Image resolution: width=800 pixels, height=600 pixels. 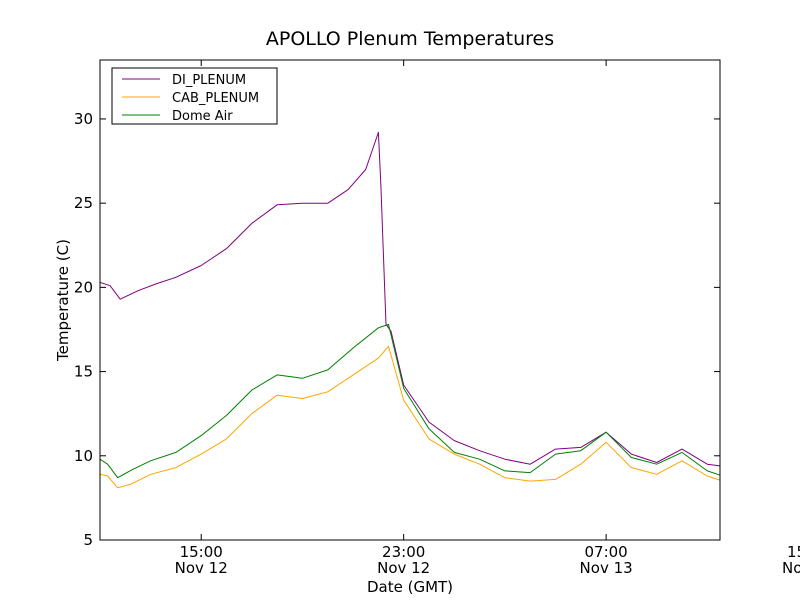 I want to click on chart-title: APOLLO Plenum Temperatures, so click(x=410, y=39).